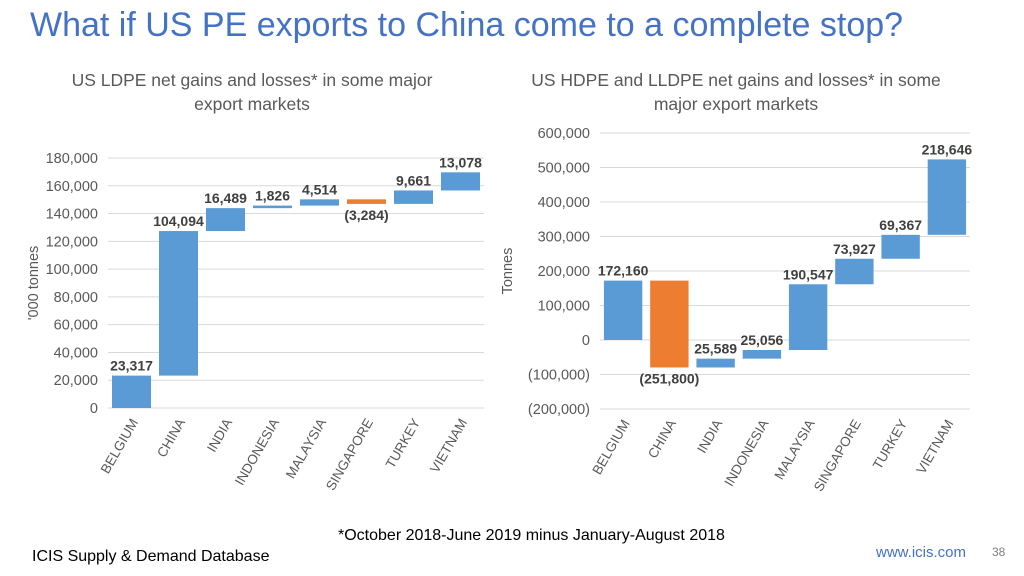  What do you see at coordinates (76, 298) in the screenshot?
I see `ldpe-y-tick-label: 80,000` at bounding box center [76, 298].